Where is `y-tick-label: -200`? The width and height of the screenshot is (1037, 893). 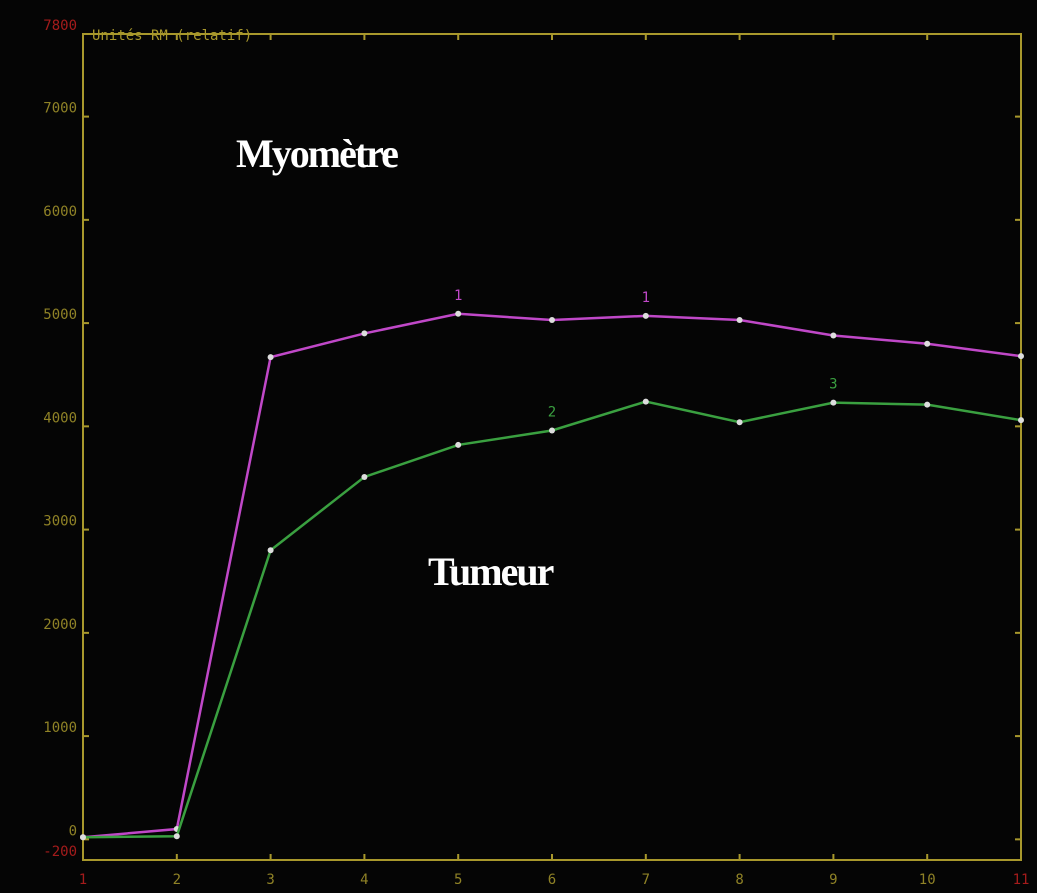 y-tick-label: -200 is located at coordinates (60, 852).